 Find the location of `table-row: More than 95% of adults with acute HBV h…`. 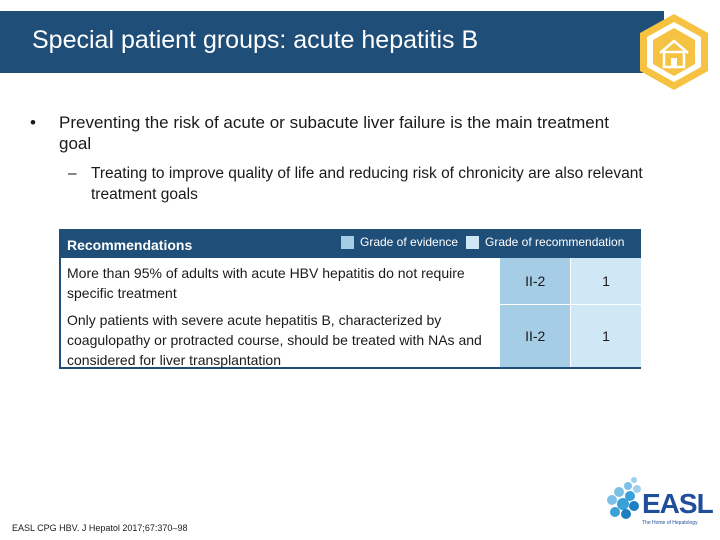

table-row: More than 95% of adults with acute HBV h… is located at coordinates (351, 281).